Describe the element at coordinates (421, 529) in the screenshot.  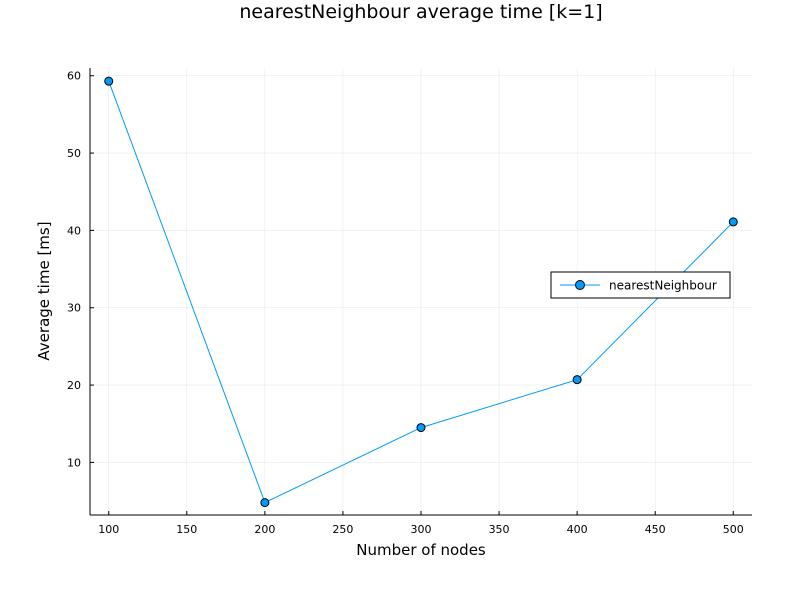
I see `x-tick-label: 300` at that location.